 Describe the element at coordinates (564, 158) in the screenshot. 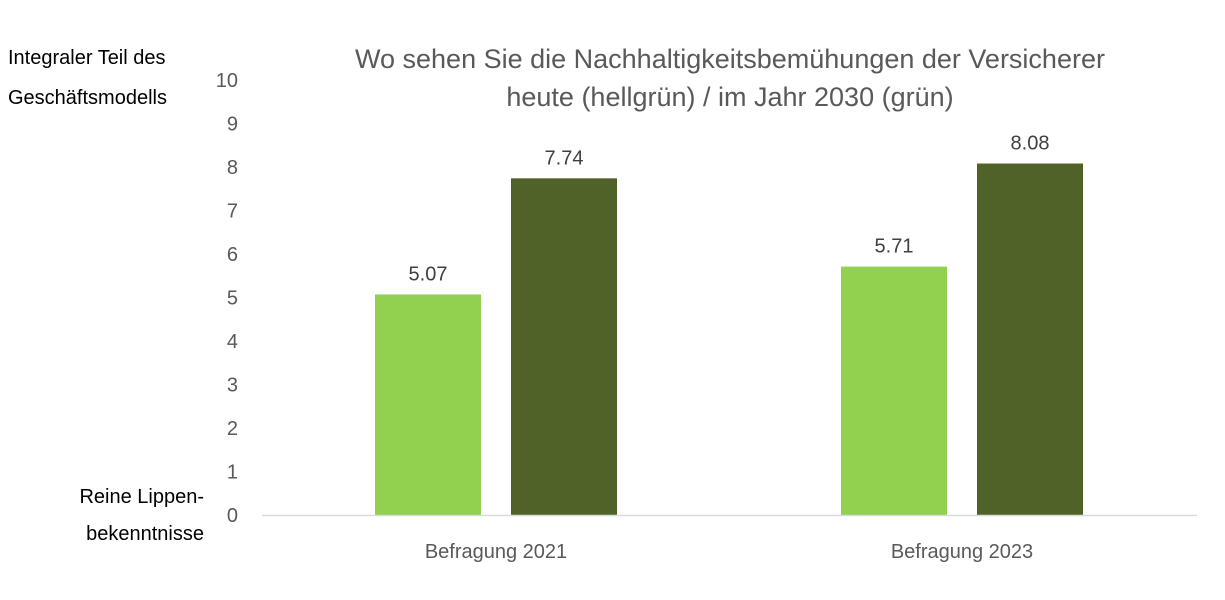

I see `data-label: 7.74` at that location.